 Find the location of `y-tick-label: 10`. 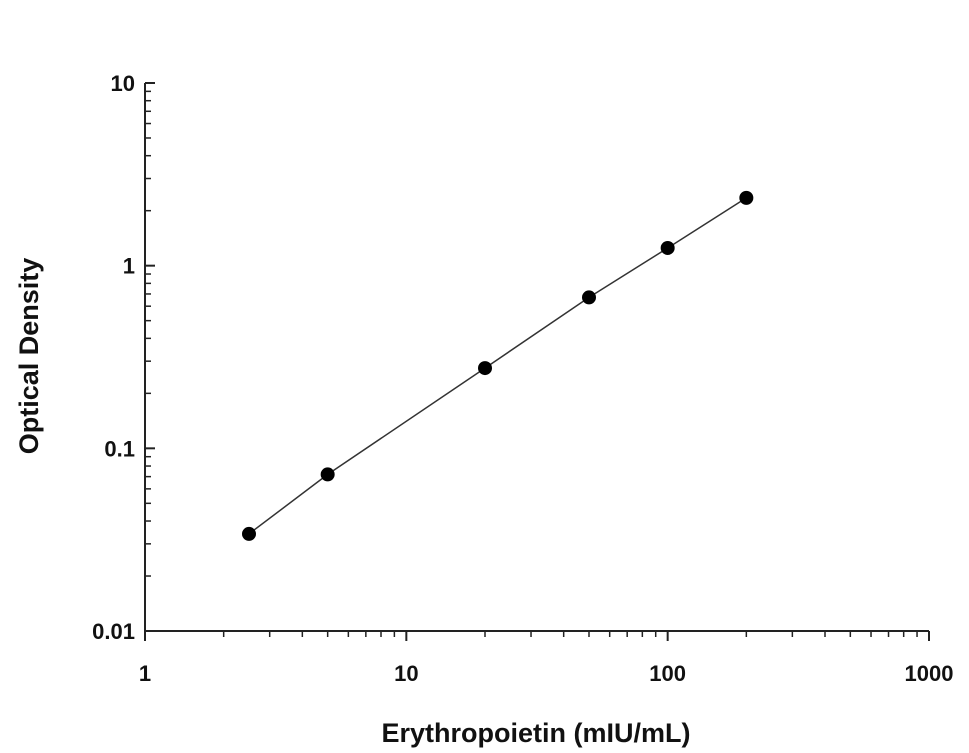

y-tick-label: 10 is located at coordinates (123, 83).